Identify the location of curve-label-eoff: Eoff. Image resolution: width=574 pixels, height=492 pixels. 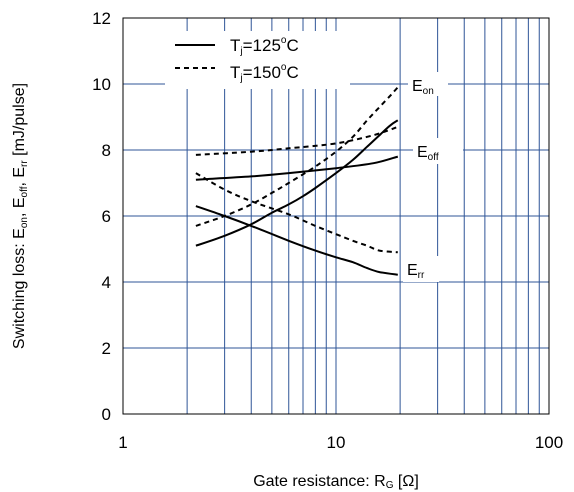
(428, 153).